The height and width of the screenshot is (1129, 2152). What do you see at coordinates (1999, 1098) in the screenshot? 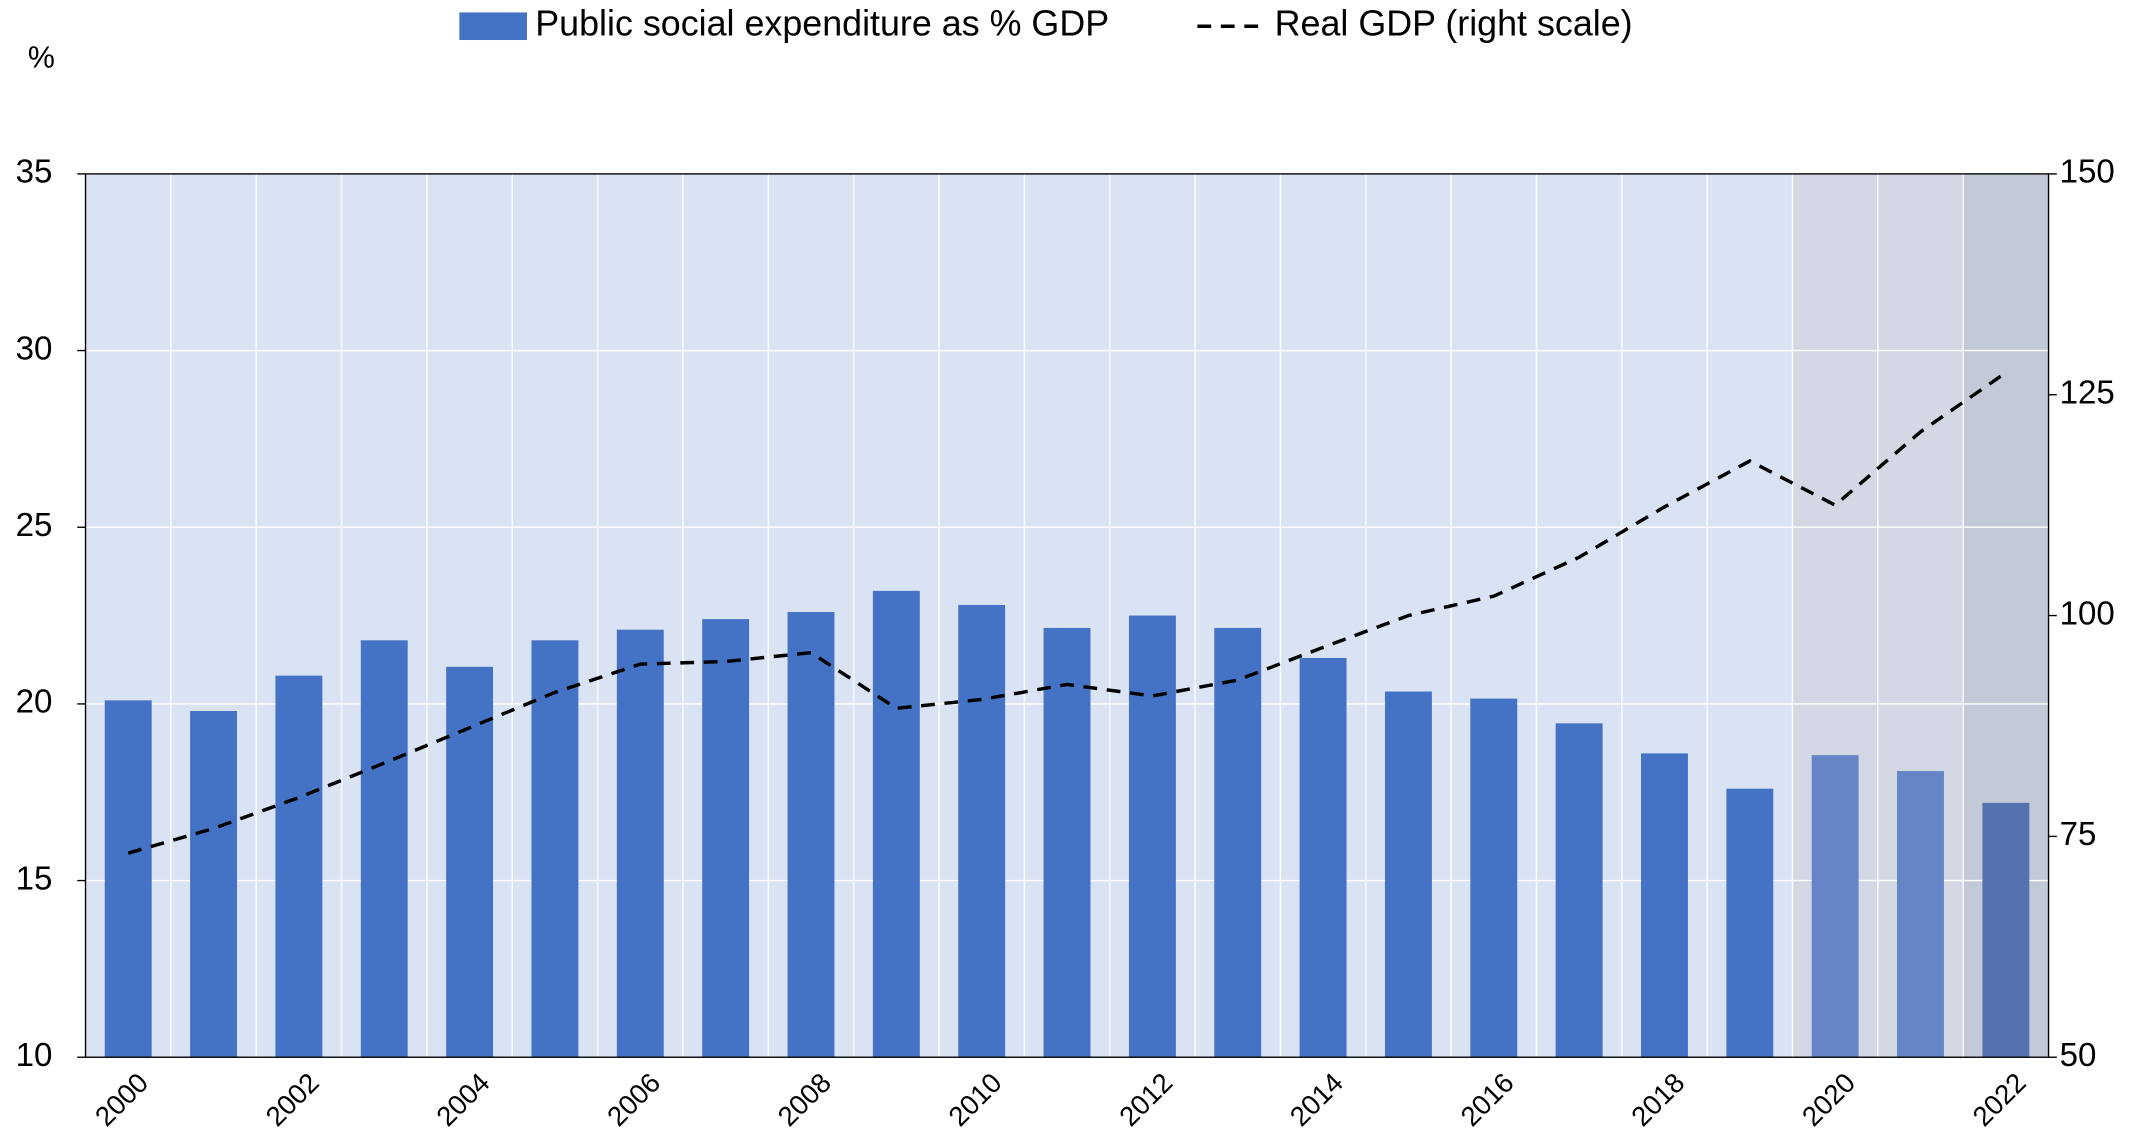
I see `x-tick-label: 2022` at bounding box center [1999, 1098].